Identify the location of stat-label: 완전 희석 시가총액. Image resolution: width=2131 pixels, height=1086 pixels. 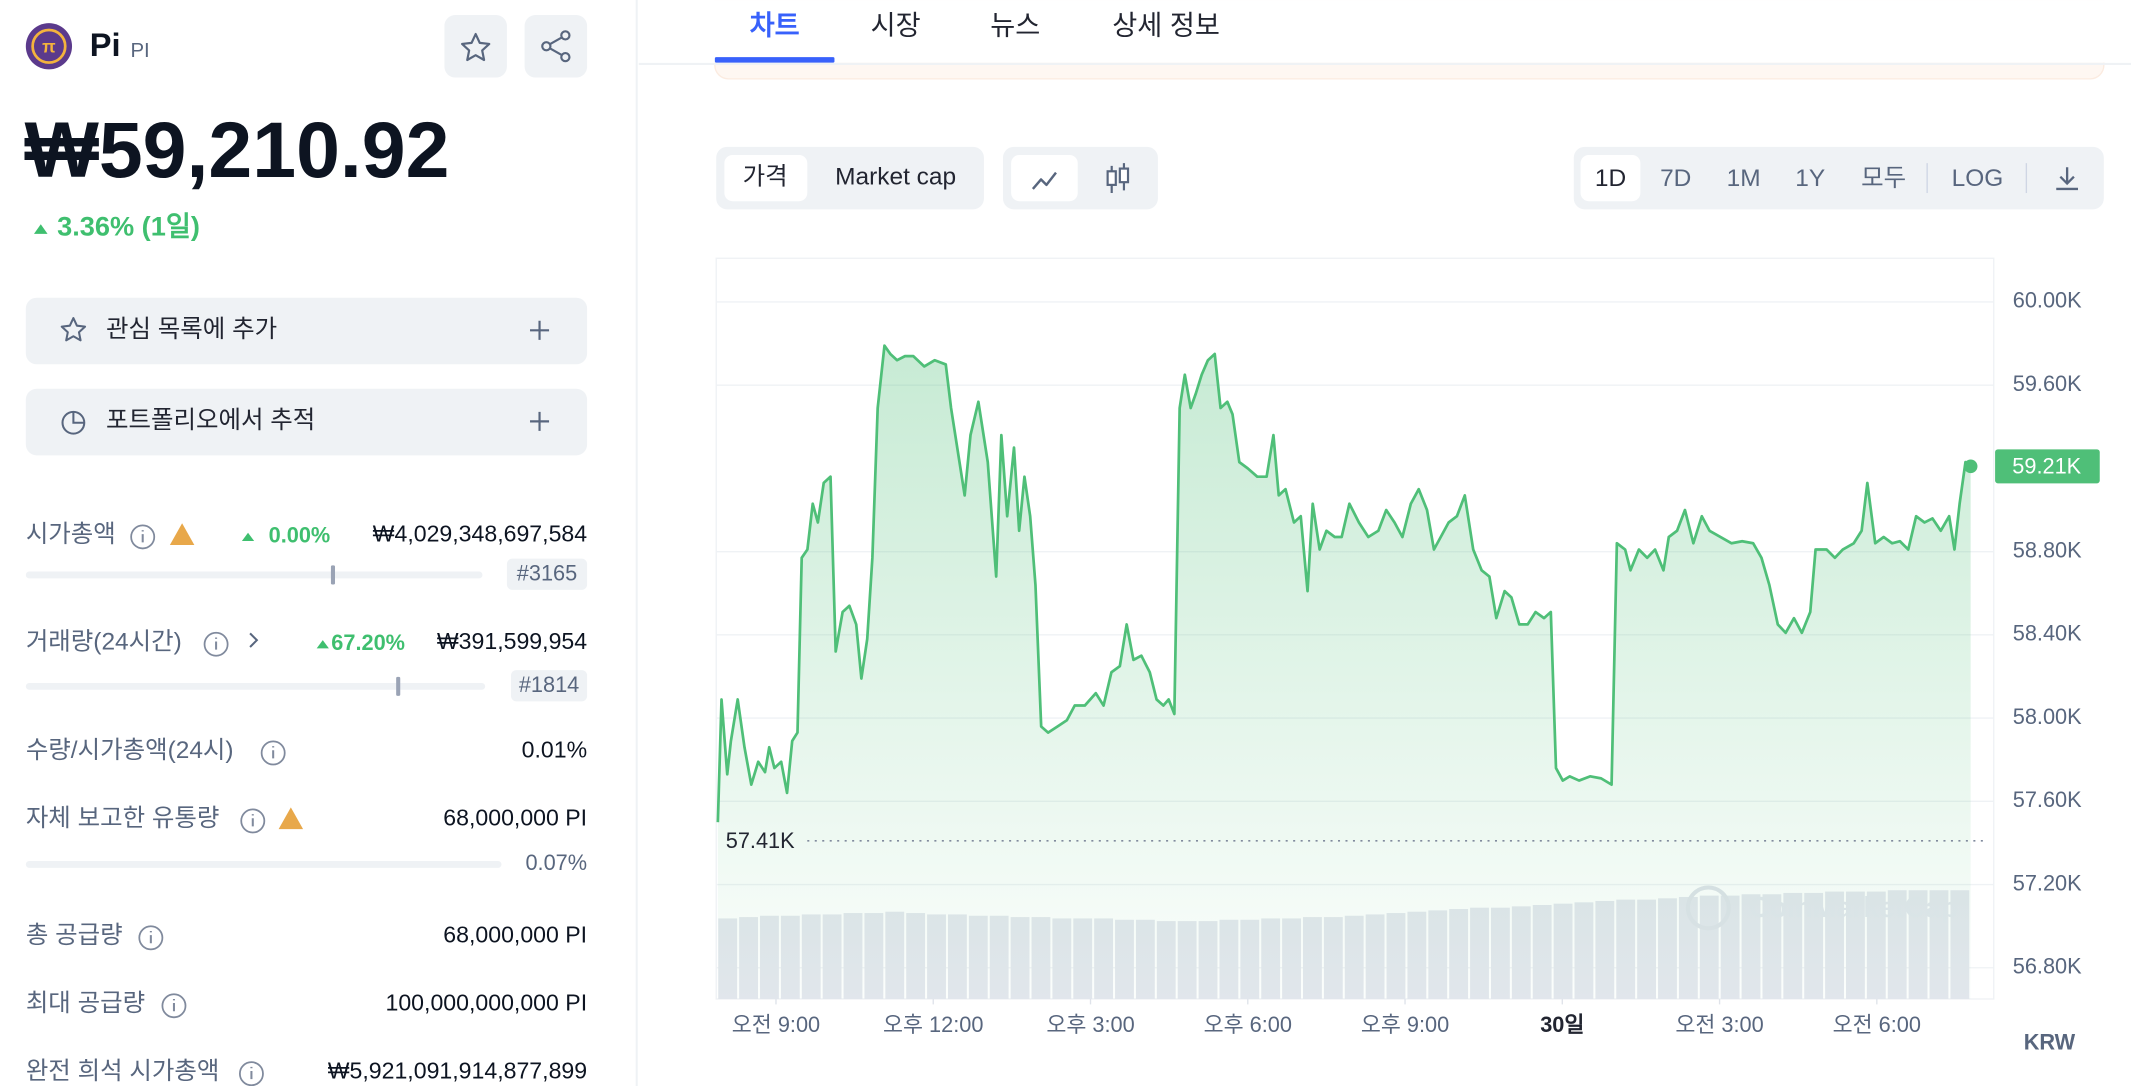
(123, 1071).